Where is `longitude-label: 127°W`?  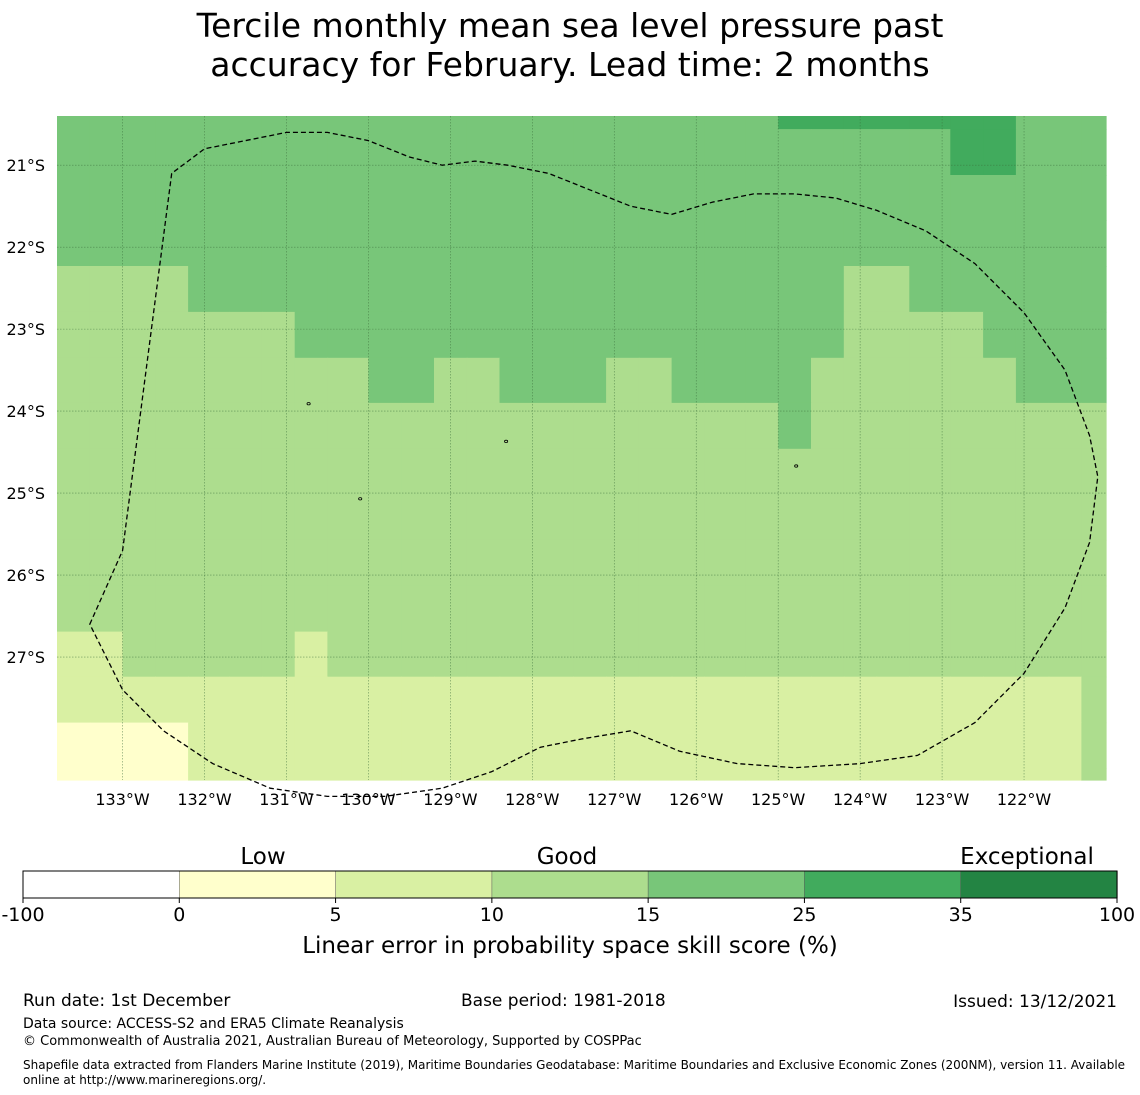 longitude-label: 127°W is located at coordinates (614, 799).